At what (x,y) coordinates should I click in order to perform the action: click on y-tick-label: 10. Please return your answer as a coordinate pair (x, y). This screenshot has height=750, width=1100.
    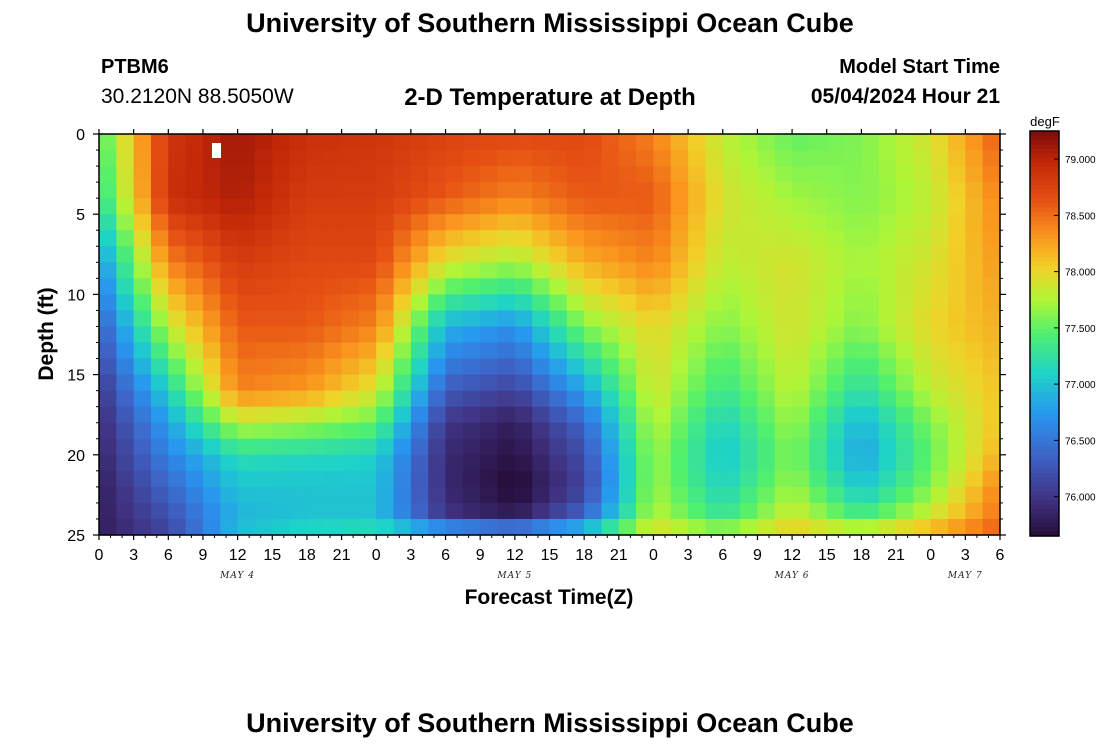
    Looking at the image, I should click on (76, 295).